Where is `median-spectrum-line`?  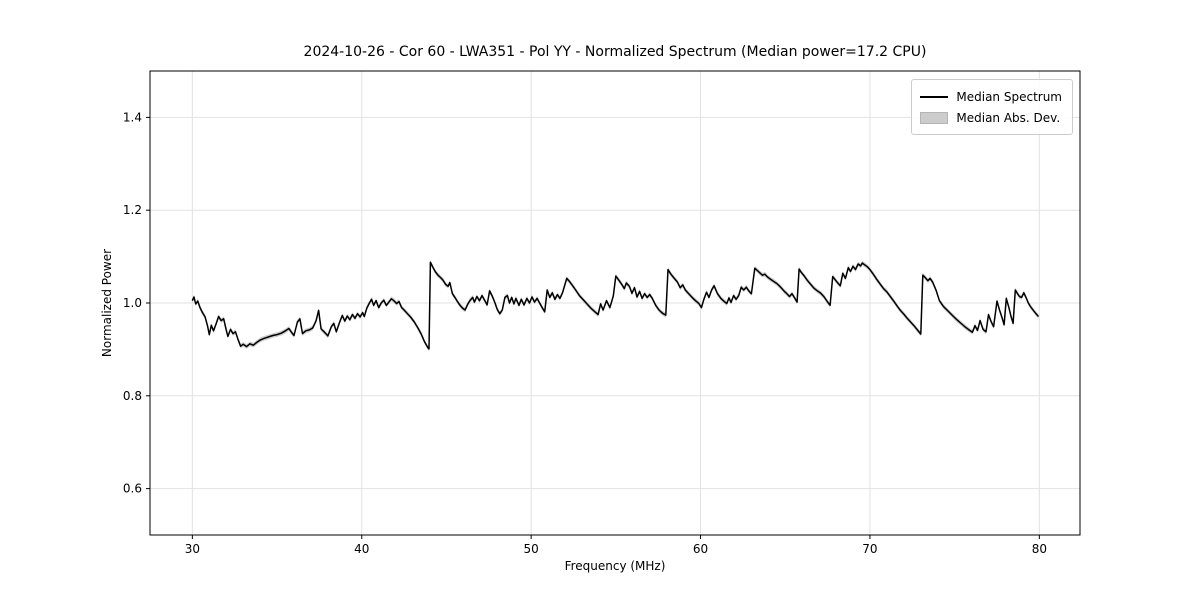 median-spectrum-line is located at coordinates (615, 305).